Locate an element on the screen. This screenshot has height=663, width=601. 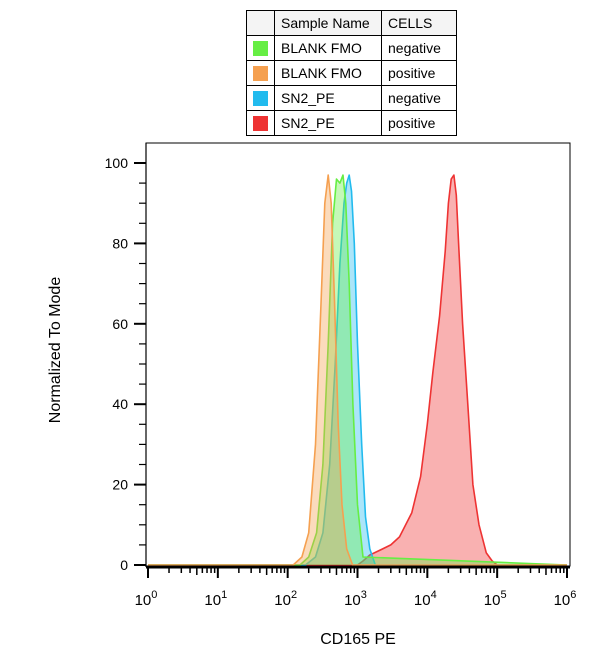
x-tick-exponent: 6 is located at coordinates (573, 595).